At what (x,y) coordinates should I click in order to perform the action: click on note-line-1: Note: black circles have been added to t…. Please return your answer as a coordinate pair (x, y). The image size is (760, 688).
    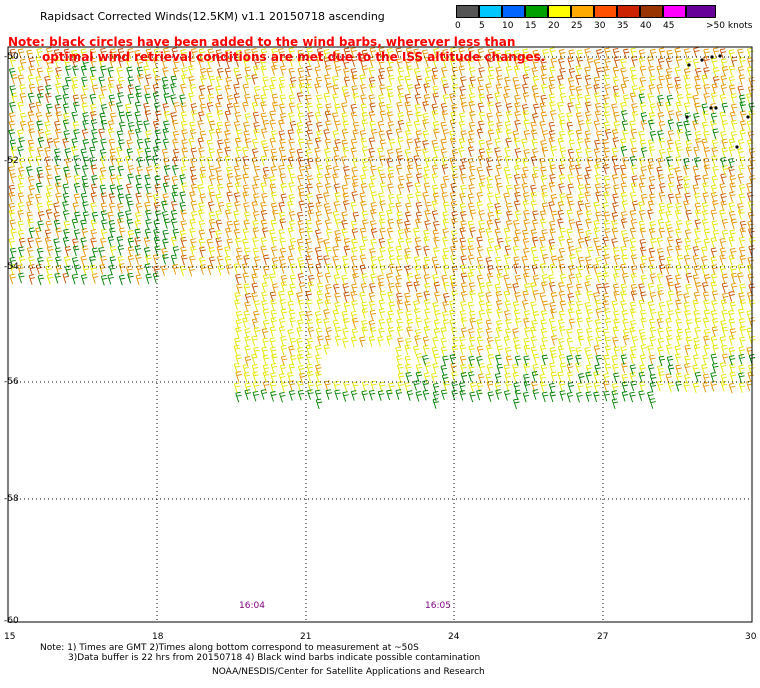
    Looking at the image, I should click on (262, 42).